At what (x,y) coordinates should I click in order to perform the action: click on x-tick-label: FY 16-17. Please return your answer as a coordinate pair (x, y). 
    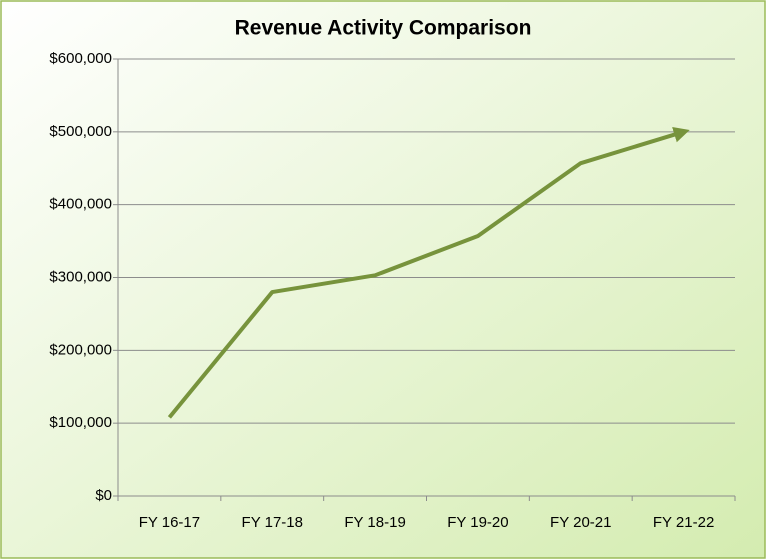
    Looking at the image, I should click on (169, 522).